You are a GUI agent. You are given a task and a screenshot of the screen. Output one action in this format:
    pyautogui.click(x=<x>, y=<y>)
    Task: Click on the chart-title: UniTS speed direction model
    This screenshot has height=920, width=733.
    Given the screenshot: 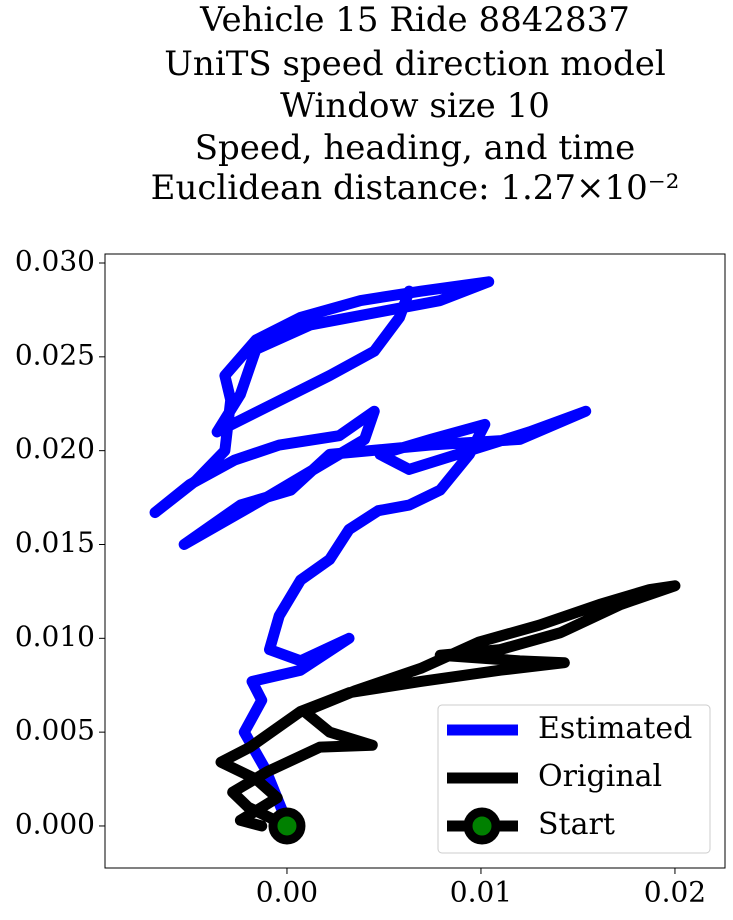 What is the action you would take?
    pyautogui.click(x=414, y=64)
    